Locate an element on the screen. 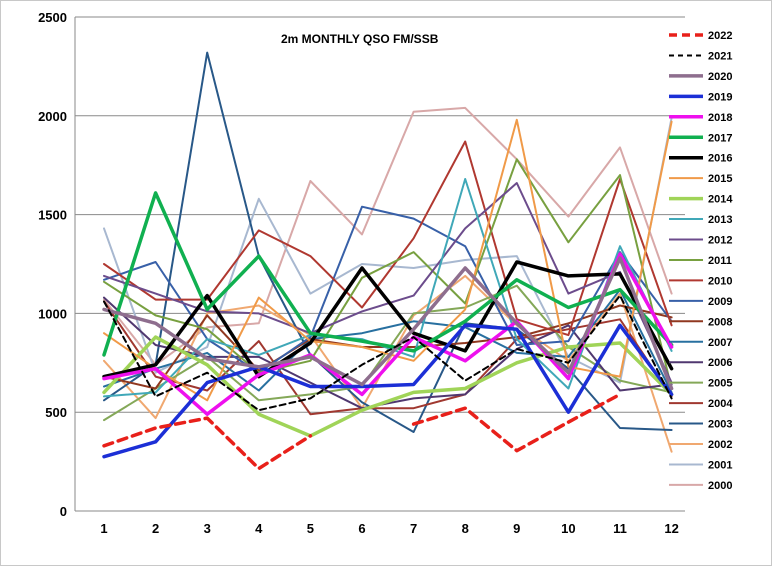 The width and height of the screenshot is (772, 570). y-tick-label: 1000 is located at coordinates (52, 313).